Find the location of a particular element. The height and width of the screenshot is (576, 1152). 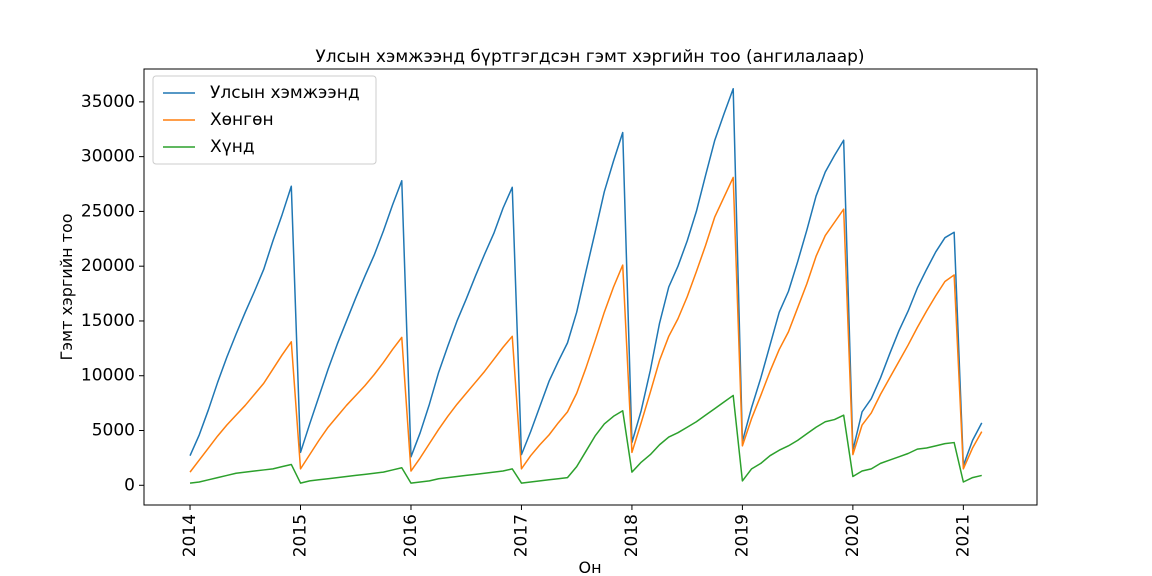

x-tick-label: 2017 is located at coordinates (522, 535).